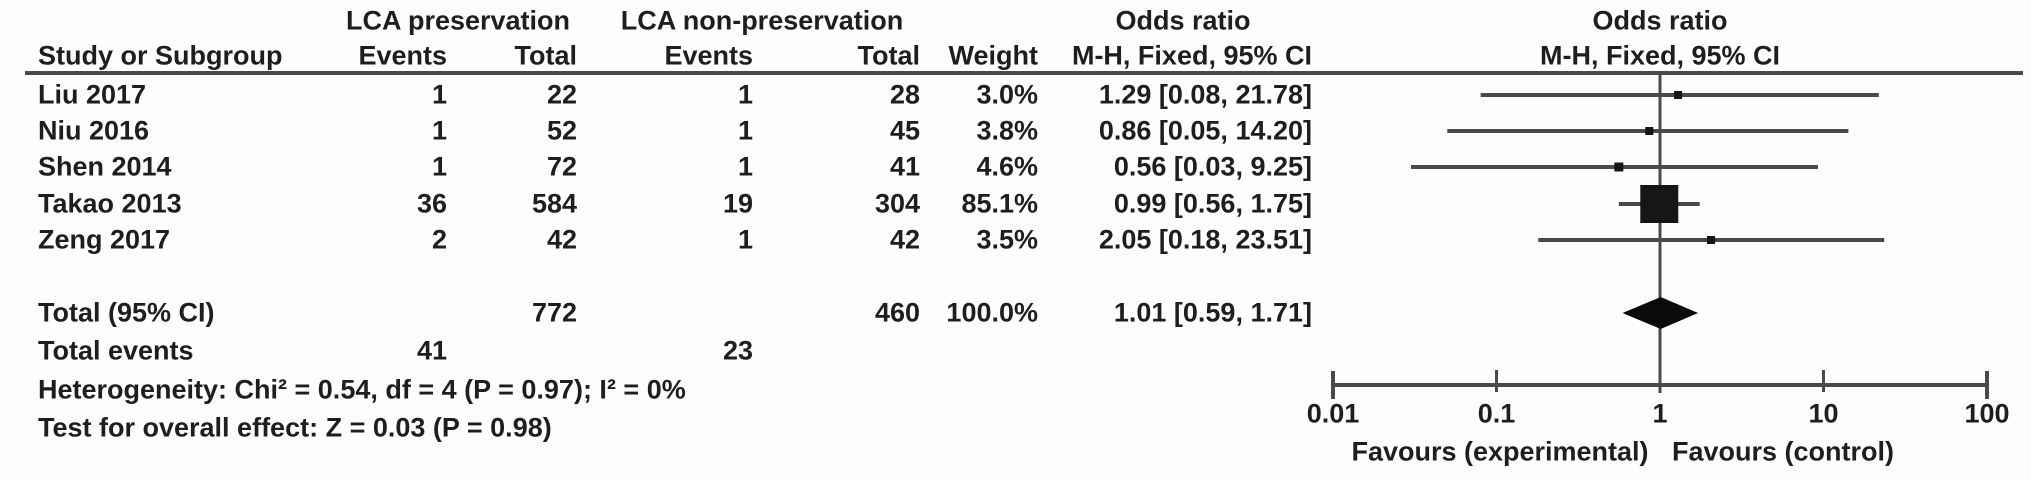  I want to click on axis-tick-label: 100, so click(1987, 413).